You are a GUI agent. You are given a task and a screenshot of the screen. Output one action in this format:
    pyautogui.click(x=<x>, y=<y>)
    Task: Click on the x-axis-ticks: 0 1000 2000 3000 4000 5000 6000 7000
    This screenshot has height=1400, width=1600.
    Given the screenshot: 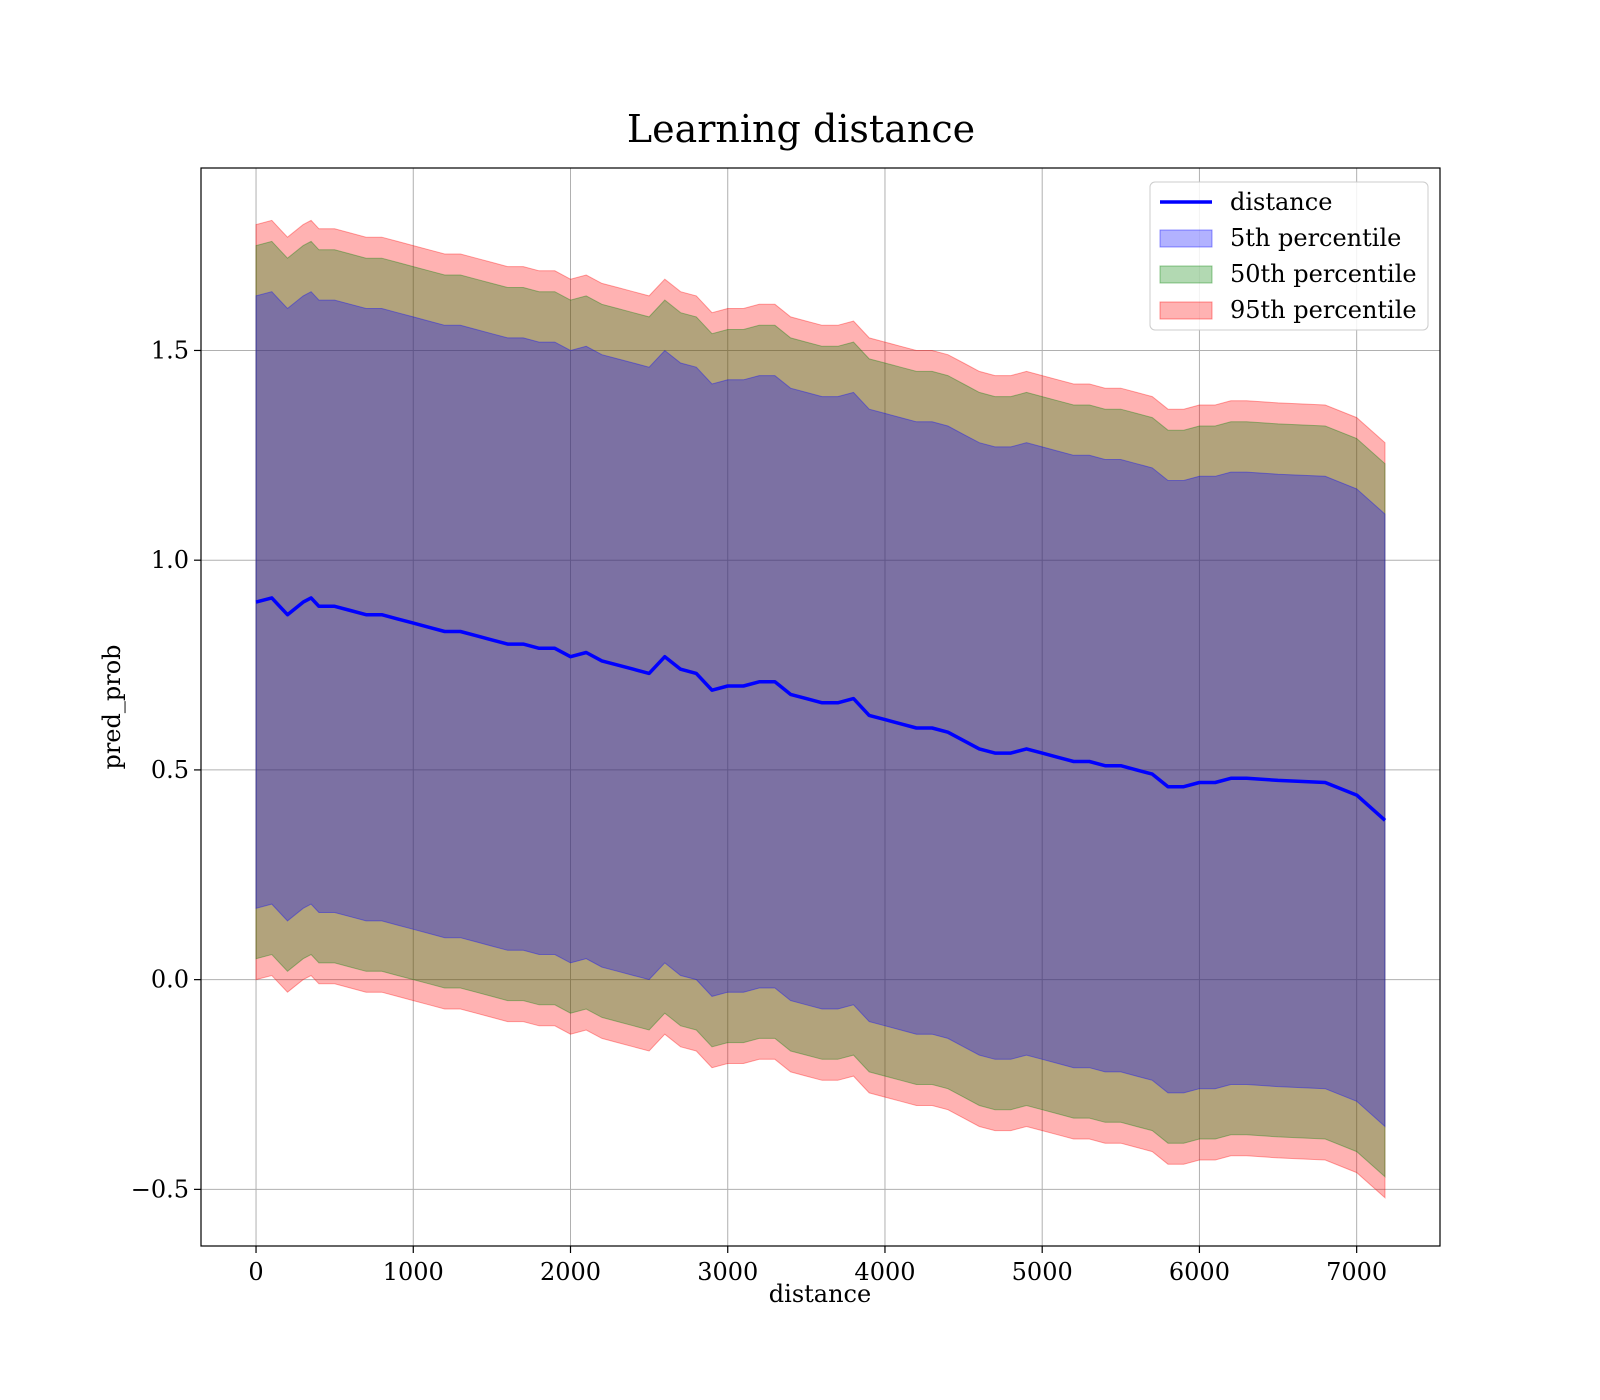 What is the action you would take?
    pyautogui.click(x=817, y=1266)
    